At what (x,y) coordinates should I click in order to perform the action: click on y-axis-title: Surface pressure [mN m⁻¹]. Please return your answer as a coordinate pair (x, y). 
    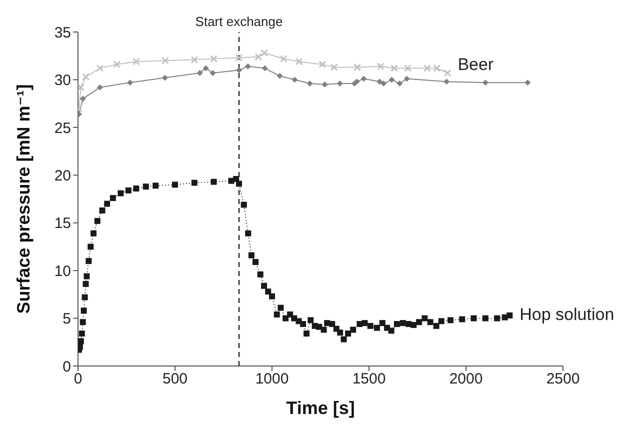
    Looking at the image, I should click on (23, 199).